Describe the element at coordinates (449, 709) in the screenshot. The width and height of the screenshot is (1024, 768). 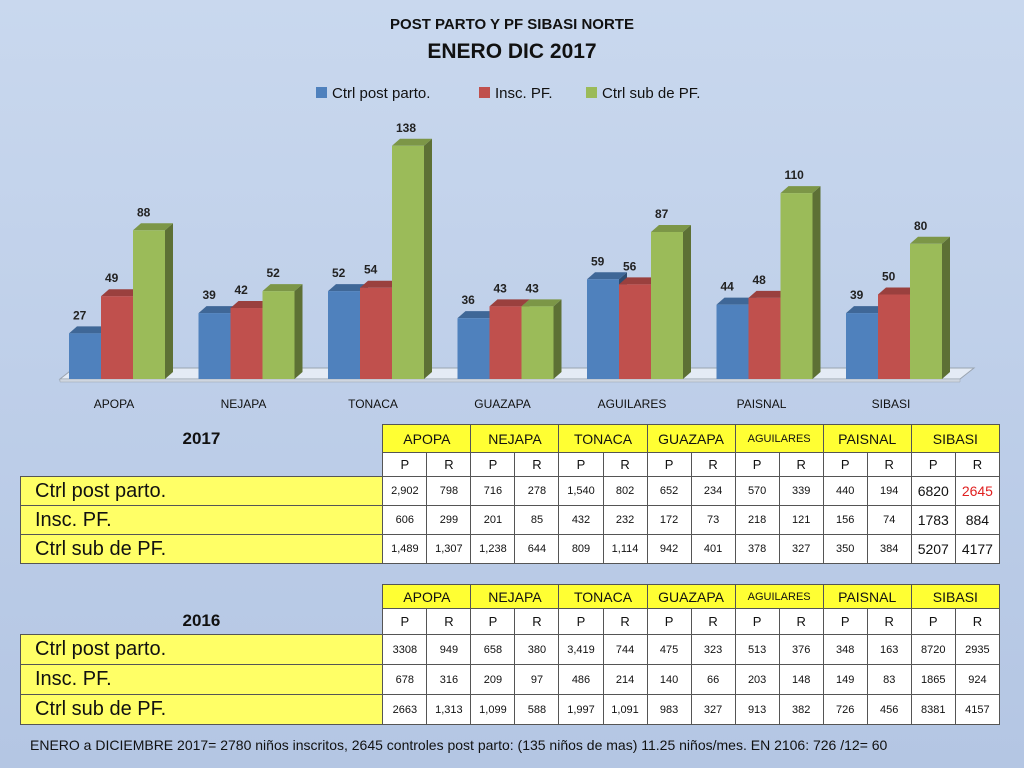
I see `table-cell: 1,313` at that location.